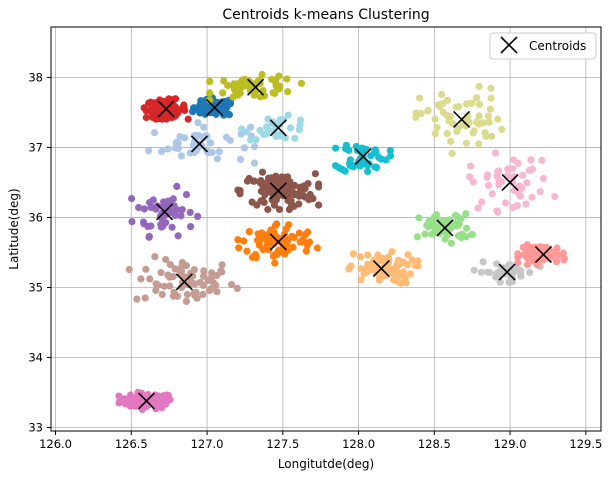 This screenshot has width=612, height=477. Describe the element at coordinates (557, 46) in the screenshot. I see `legend-label-centroids: Centroids` at that location.